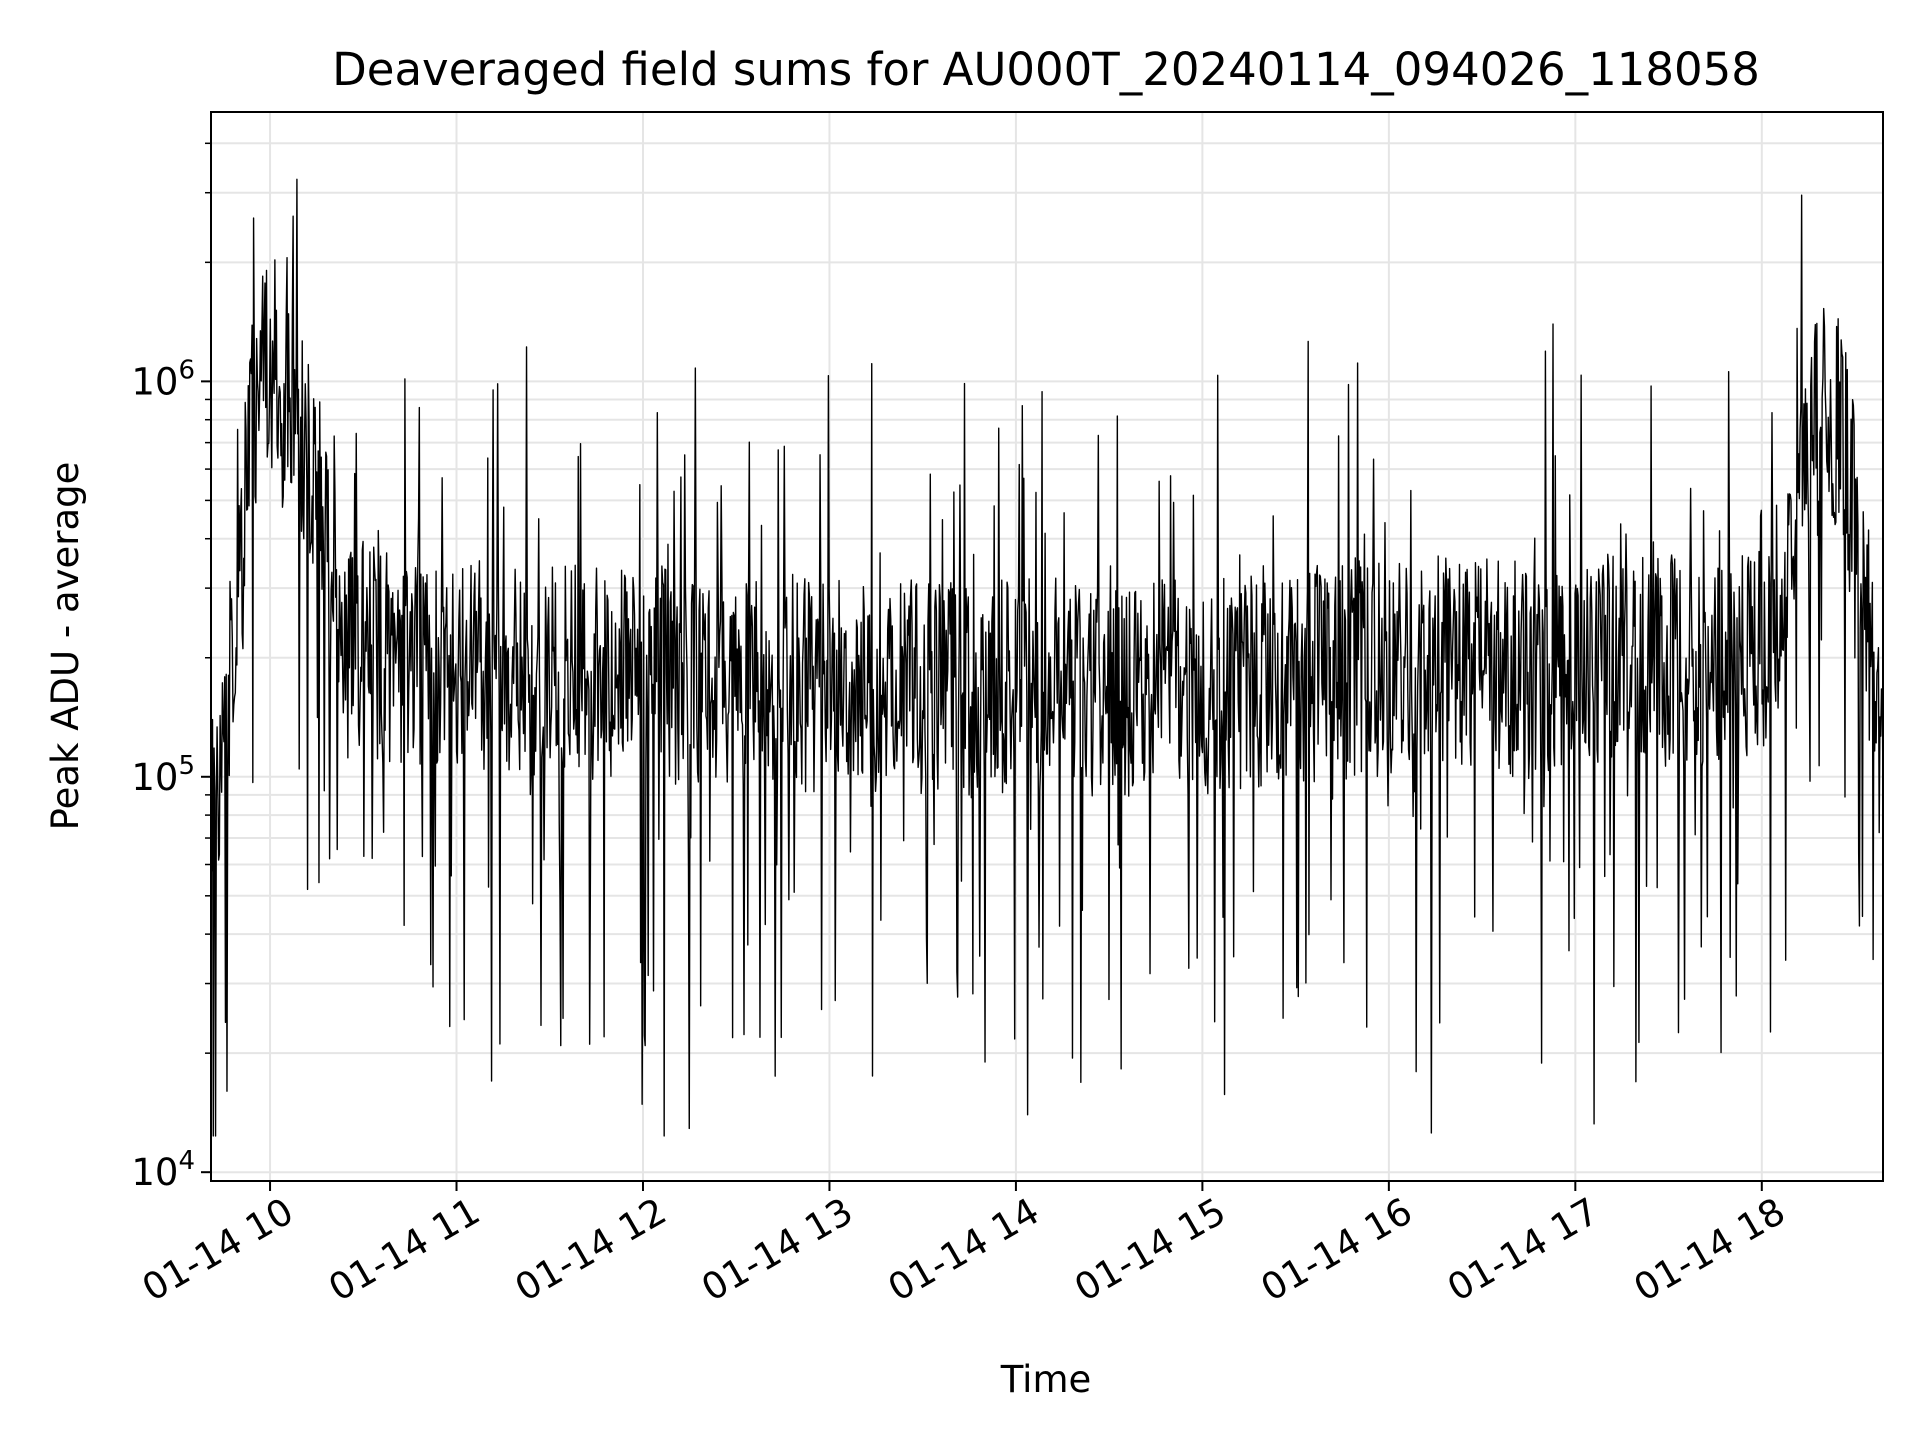 The height and width of the screenshot is (1440, 1920). Describe the element at coordinates (404, 1250) in the screenshot. I see `x-tick-label: 01-14 11` at that location.